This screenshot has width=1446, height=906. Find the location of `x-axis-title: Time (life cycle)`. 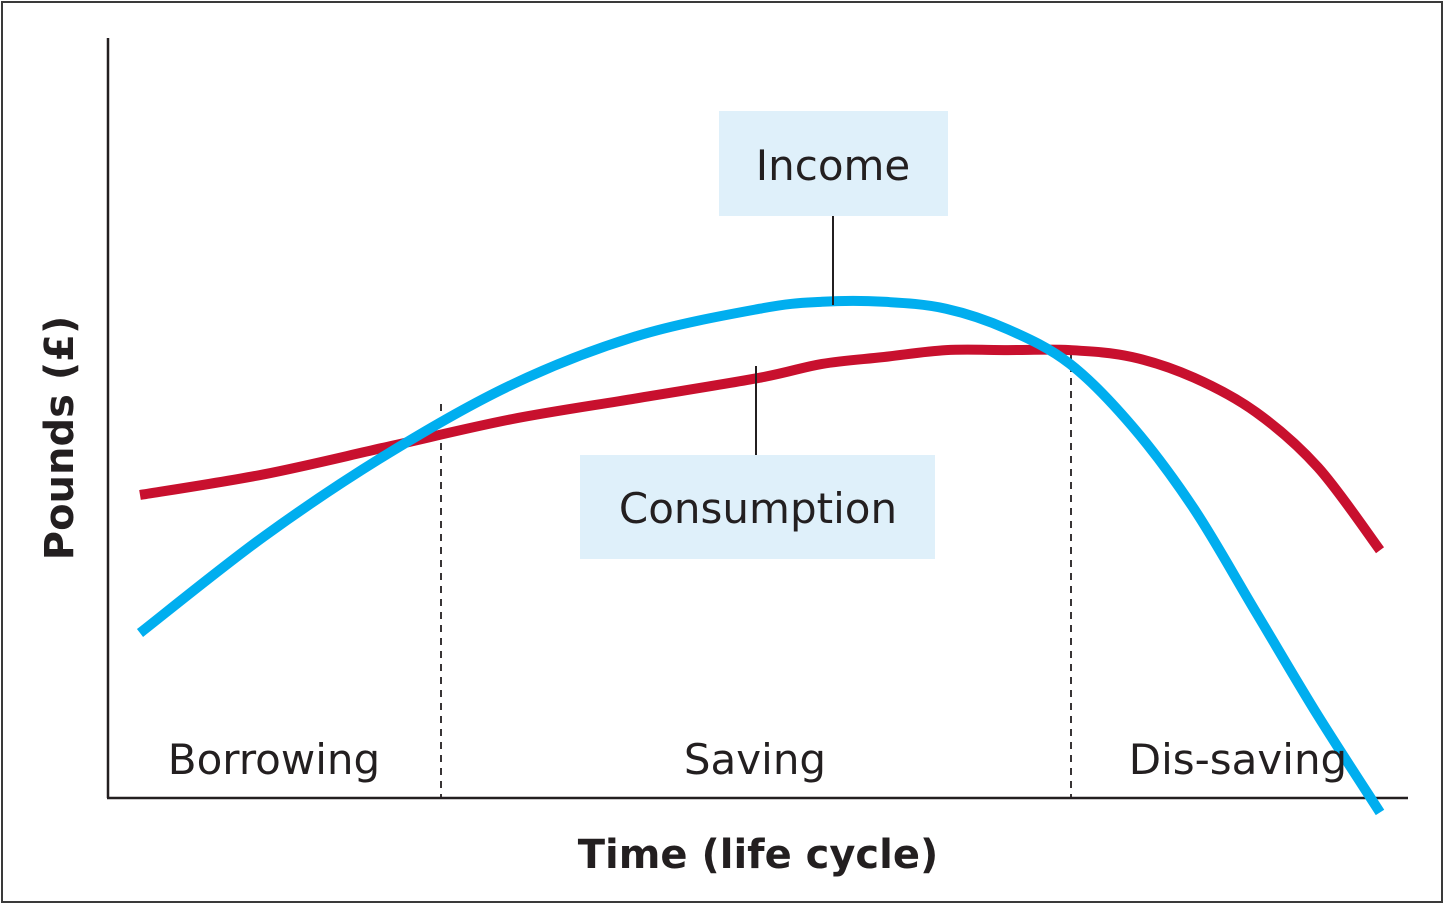

x-axis-title: Time (life cycle) is located at coordinates (758, 855).